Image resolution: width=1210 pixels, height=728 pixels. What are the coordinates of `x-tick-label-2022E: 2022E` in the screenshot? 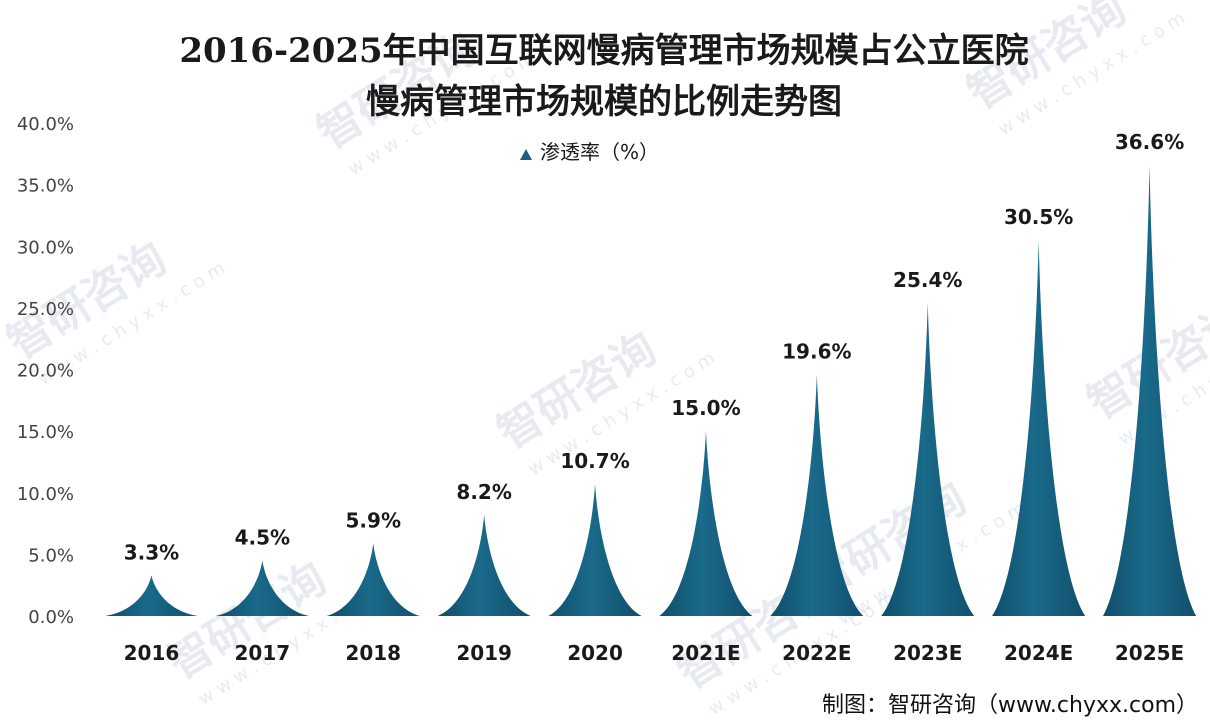 It's located at (816, 653).